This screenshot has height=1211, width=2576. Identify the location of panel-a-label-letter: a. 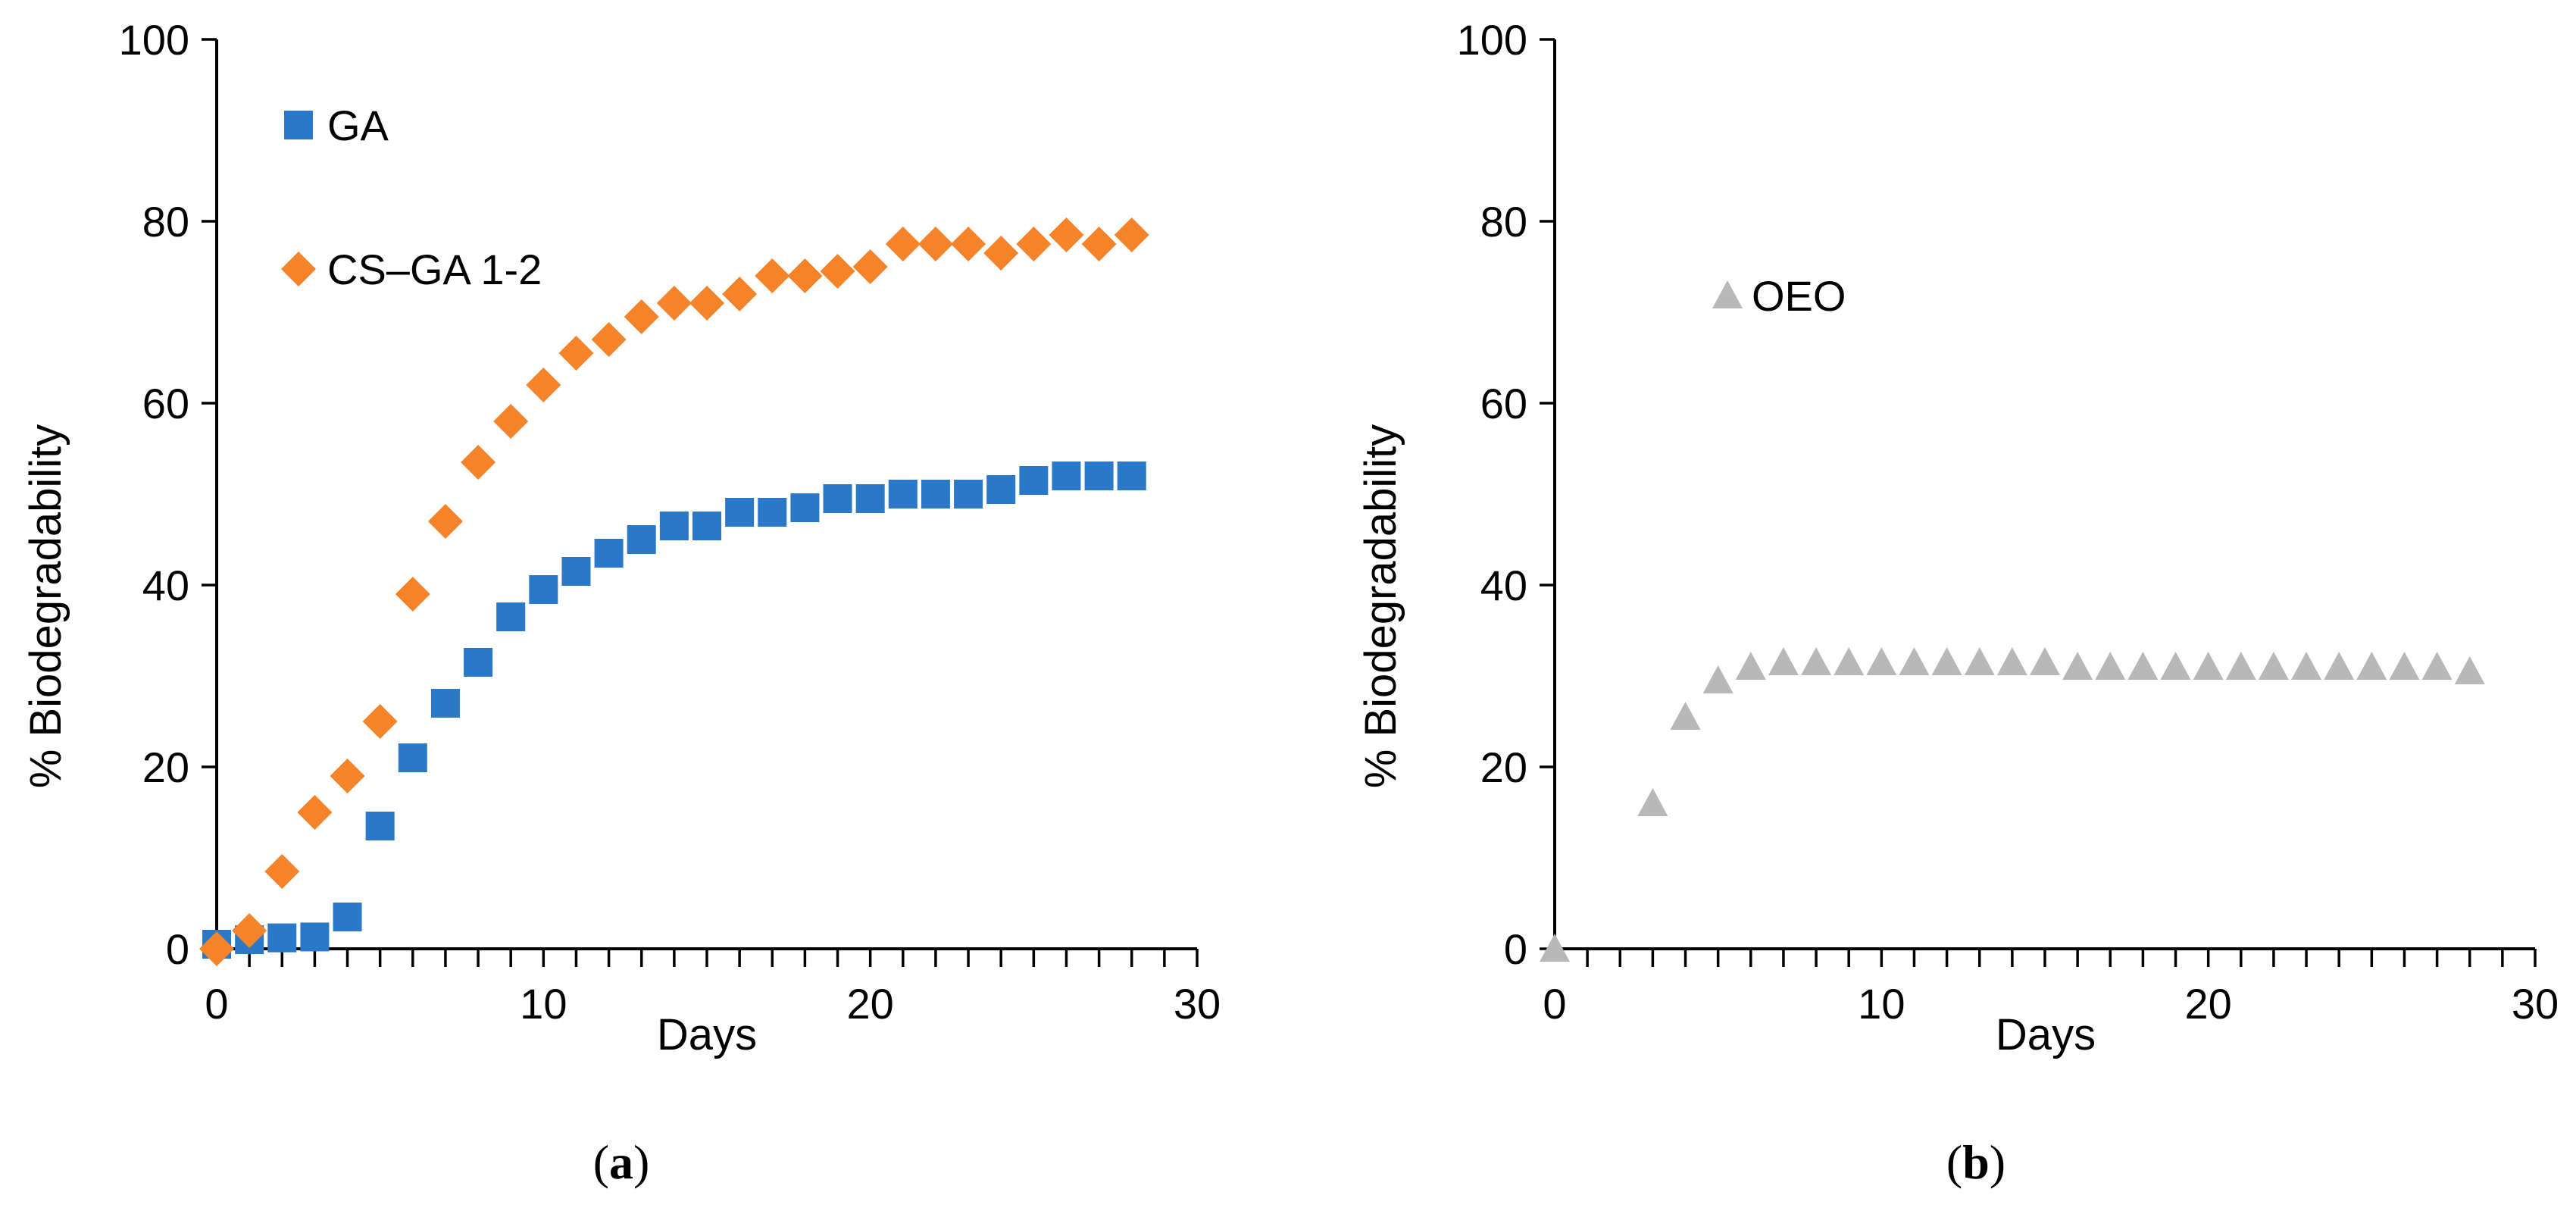
(621, 1162).